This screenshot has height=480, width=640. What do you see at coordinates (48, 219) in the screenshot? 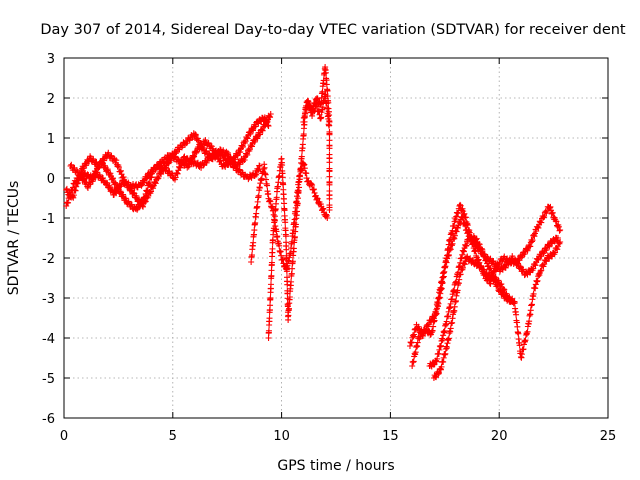
I see `y-tick-label: -1` at bounding box center [48, 219].